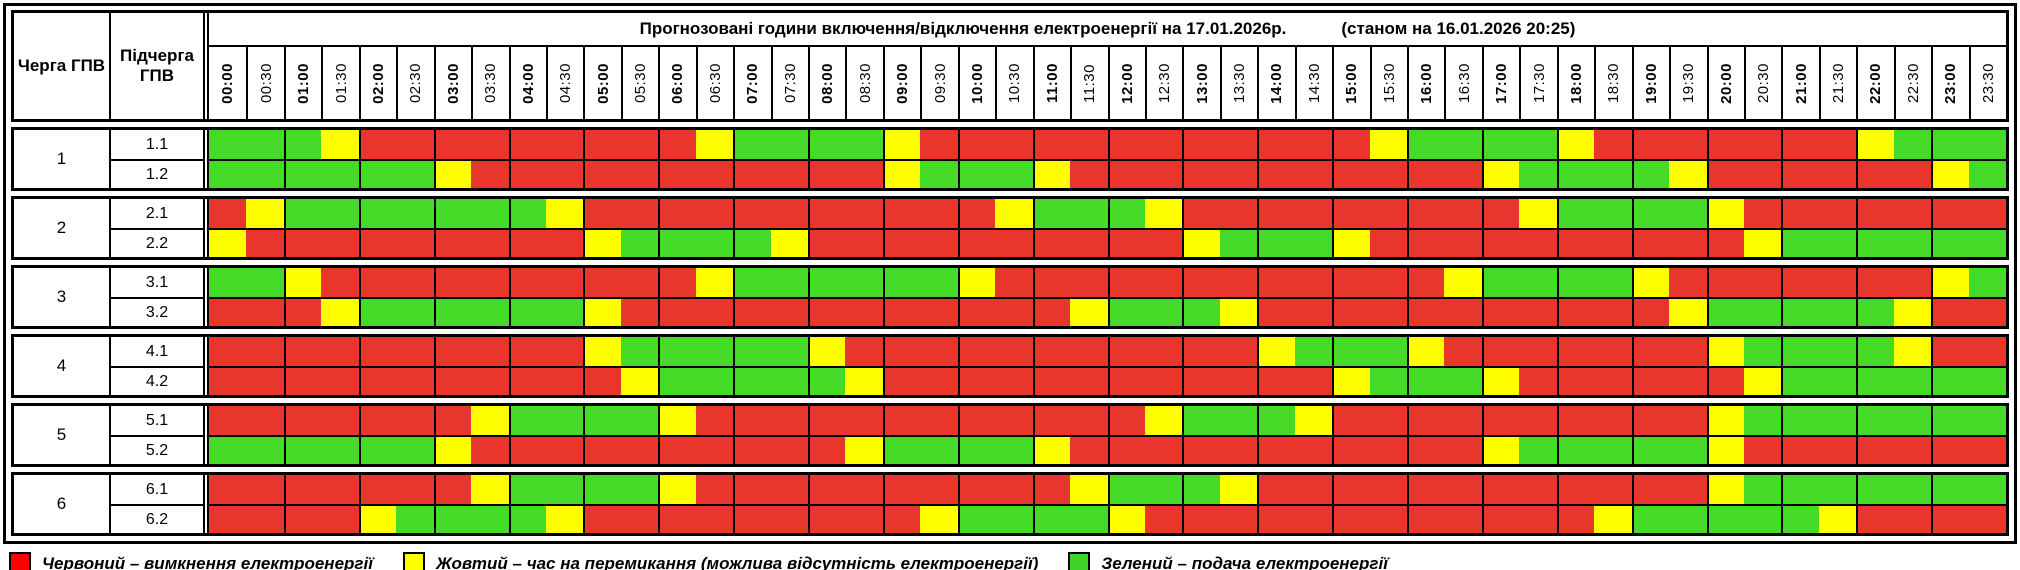 The height and width of the screenshot is (570, 2020). I want to click on time-slot-label: 16:30, so click(1462, 83).